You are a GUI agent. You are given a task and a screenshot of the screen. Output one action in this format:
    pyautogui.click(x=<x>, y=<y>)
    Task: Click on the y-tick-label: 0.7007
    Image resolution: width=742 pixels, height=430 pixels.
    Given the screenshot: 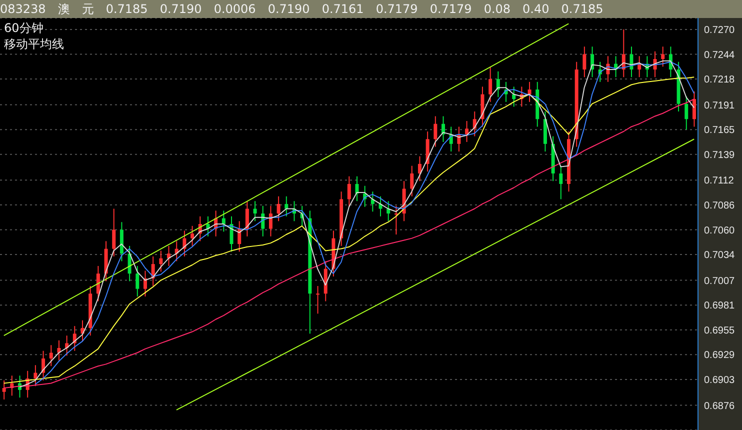 What is the action you would take?
    pyautogui.click(x=720, y=281)
    